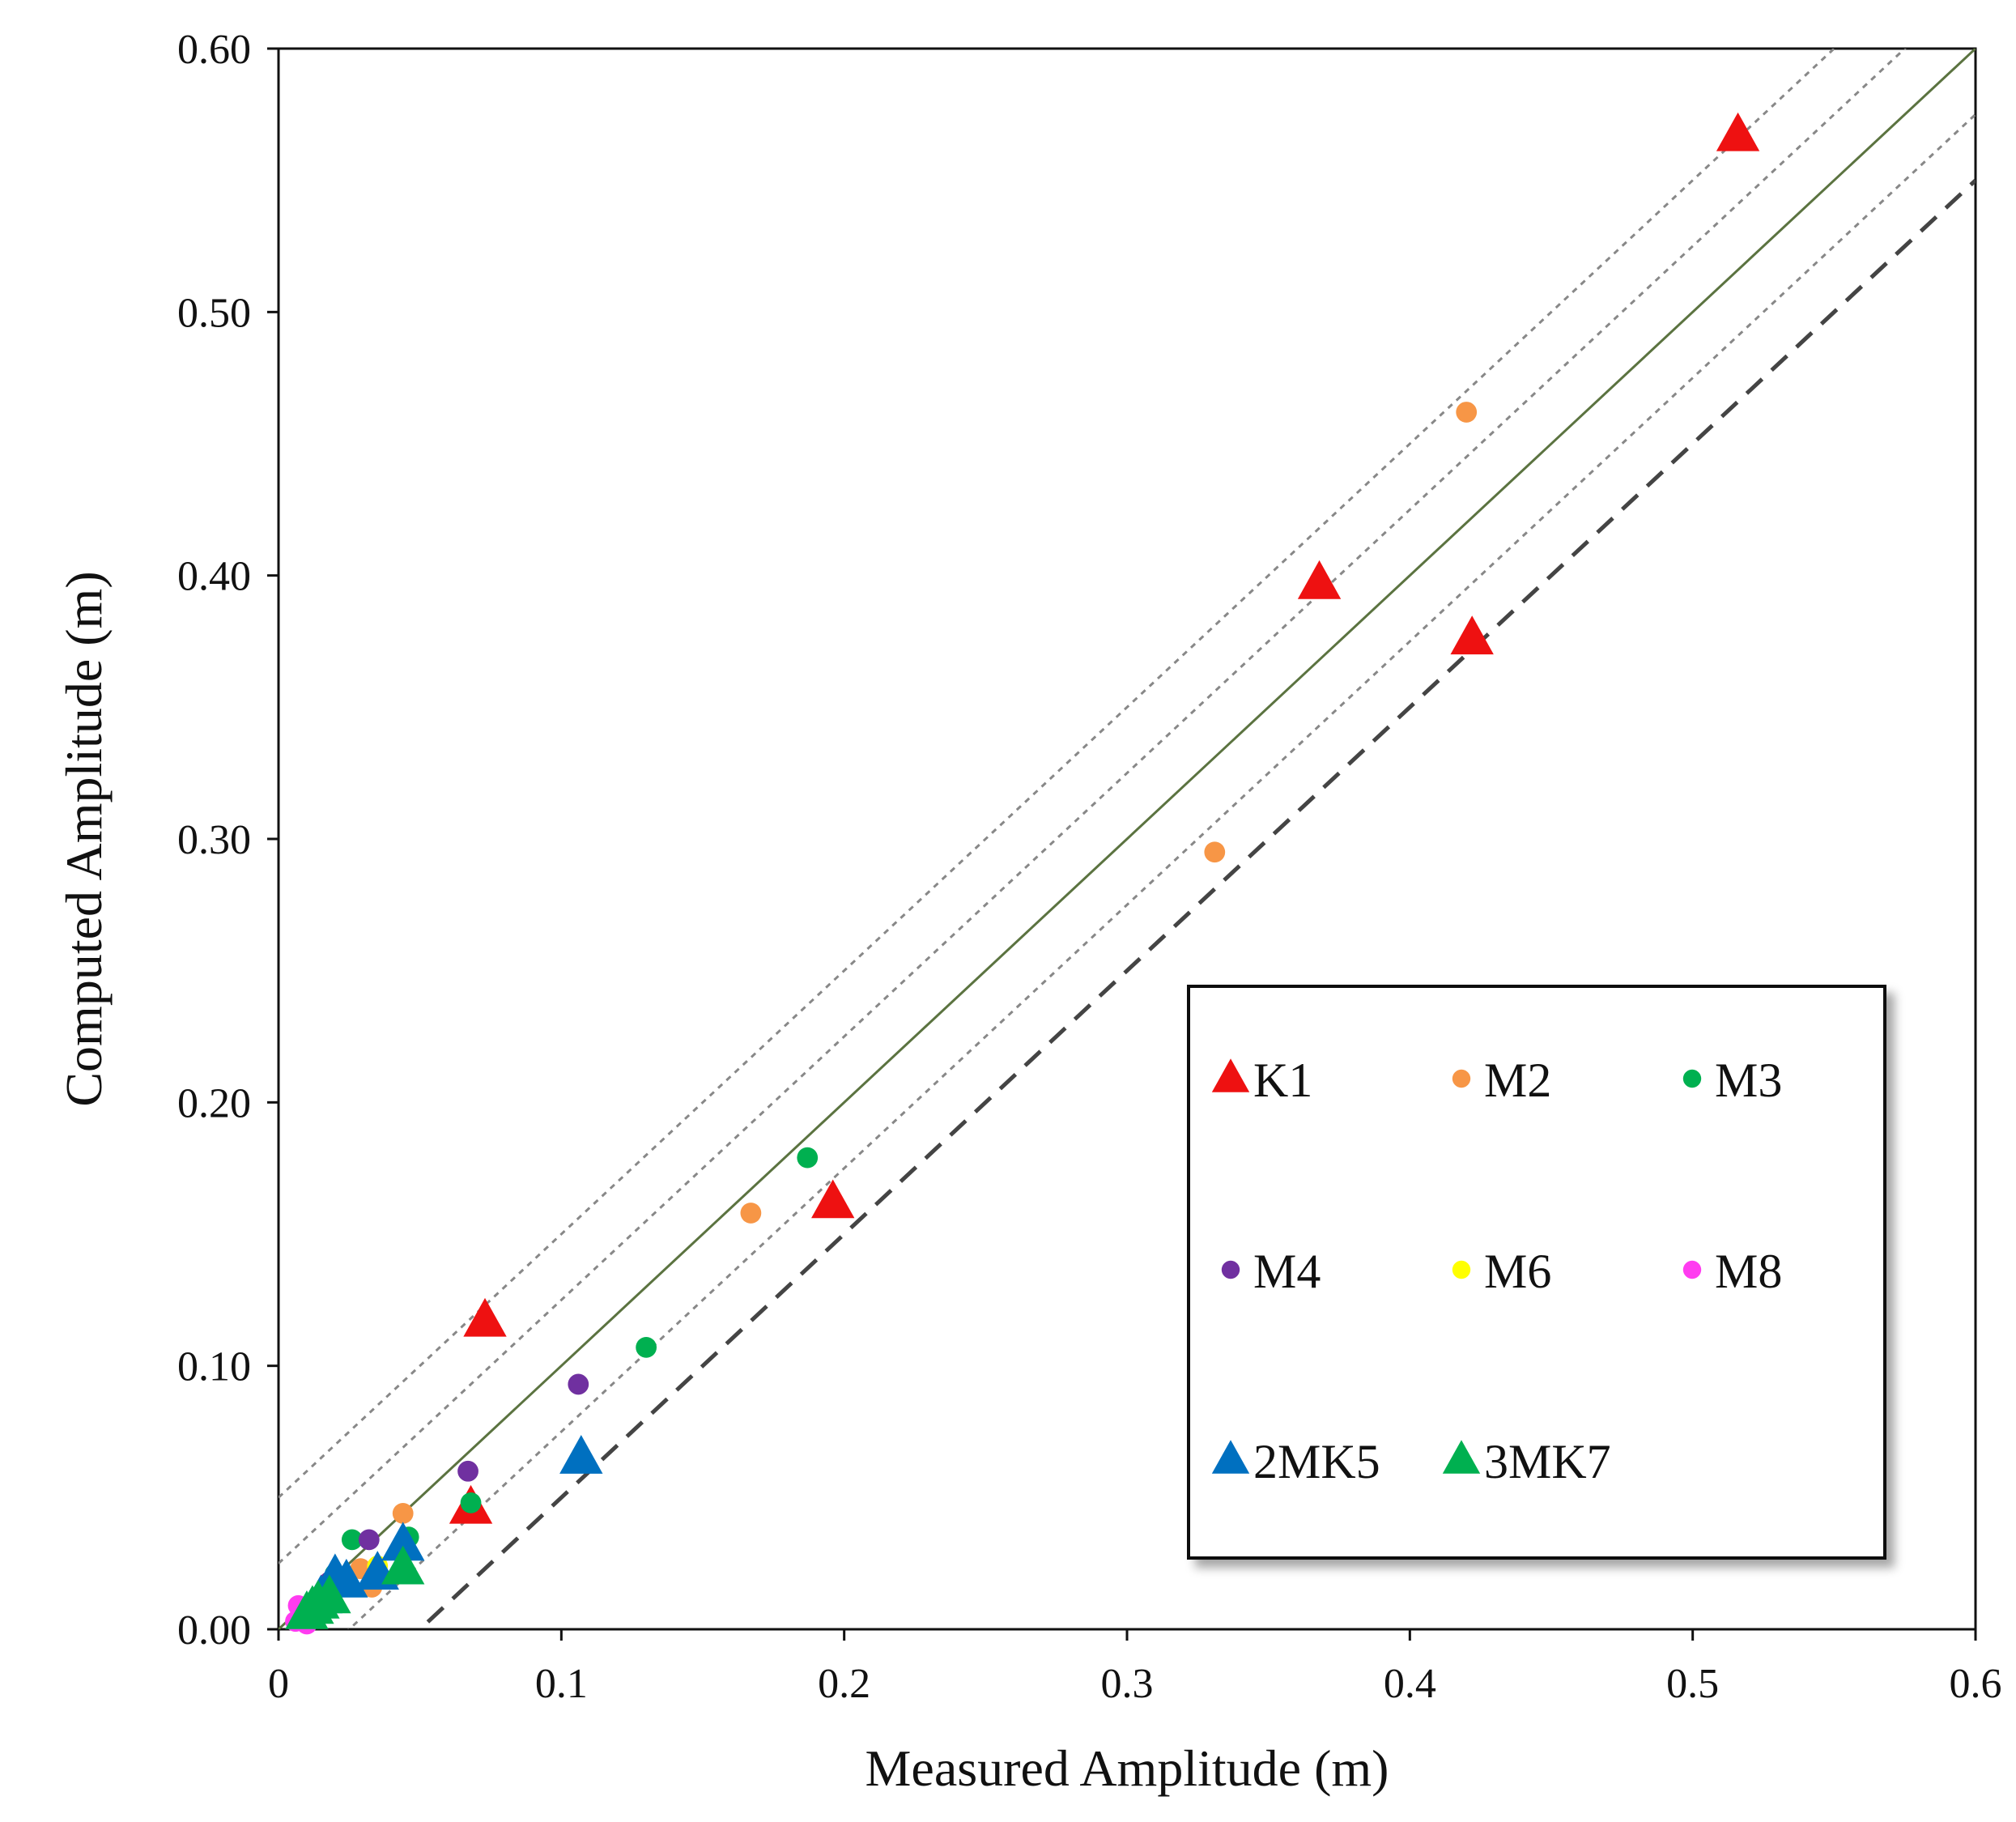 This screenshot has width=2016, height=1822. I want to click on y-tick-label: 0.20, so click(214, 1103).